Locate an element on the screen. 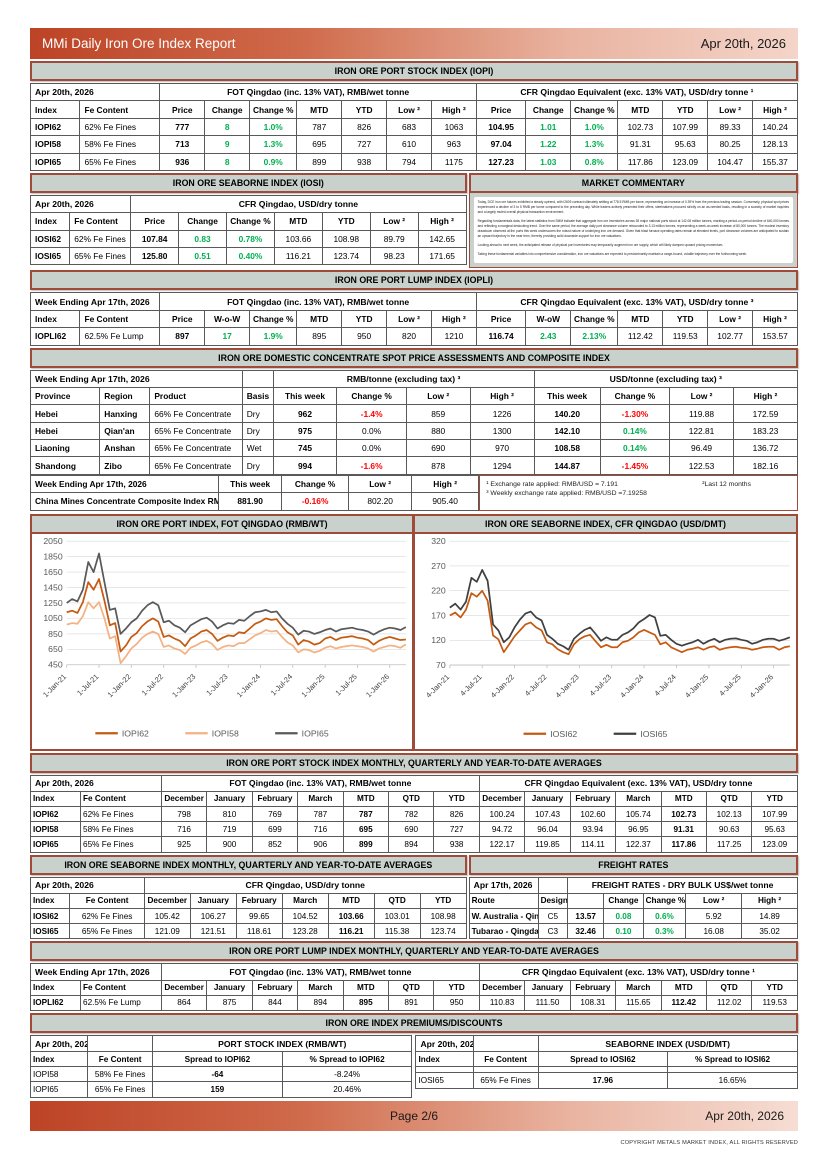 The image size is (828, 1170). table-cell: 116.21 is located at coordinates (351, 931).